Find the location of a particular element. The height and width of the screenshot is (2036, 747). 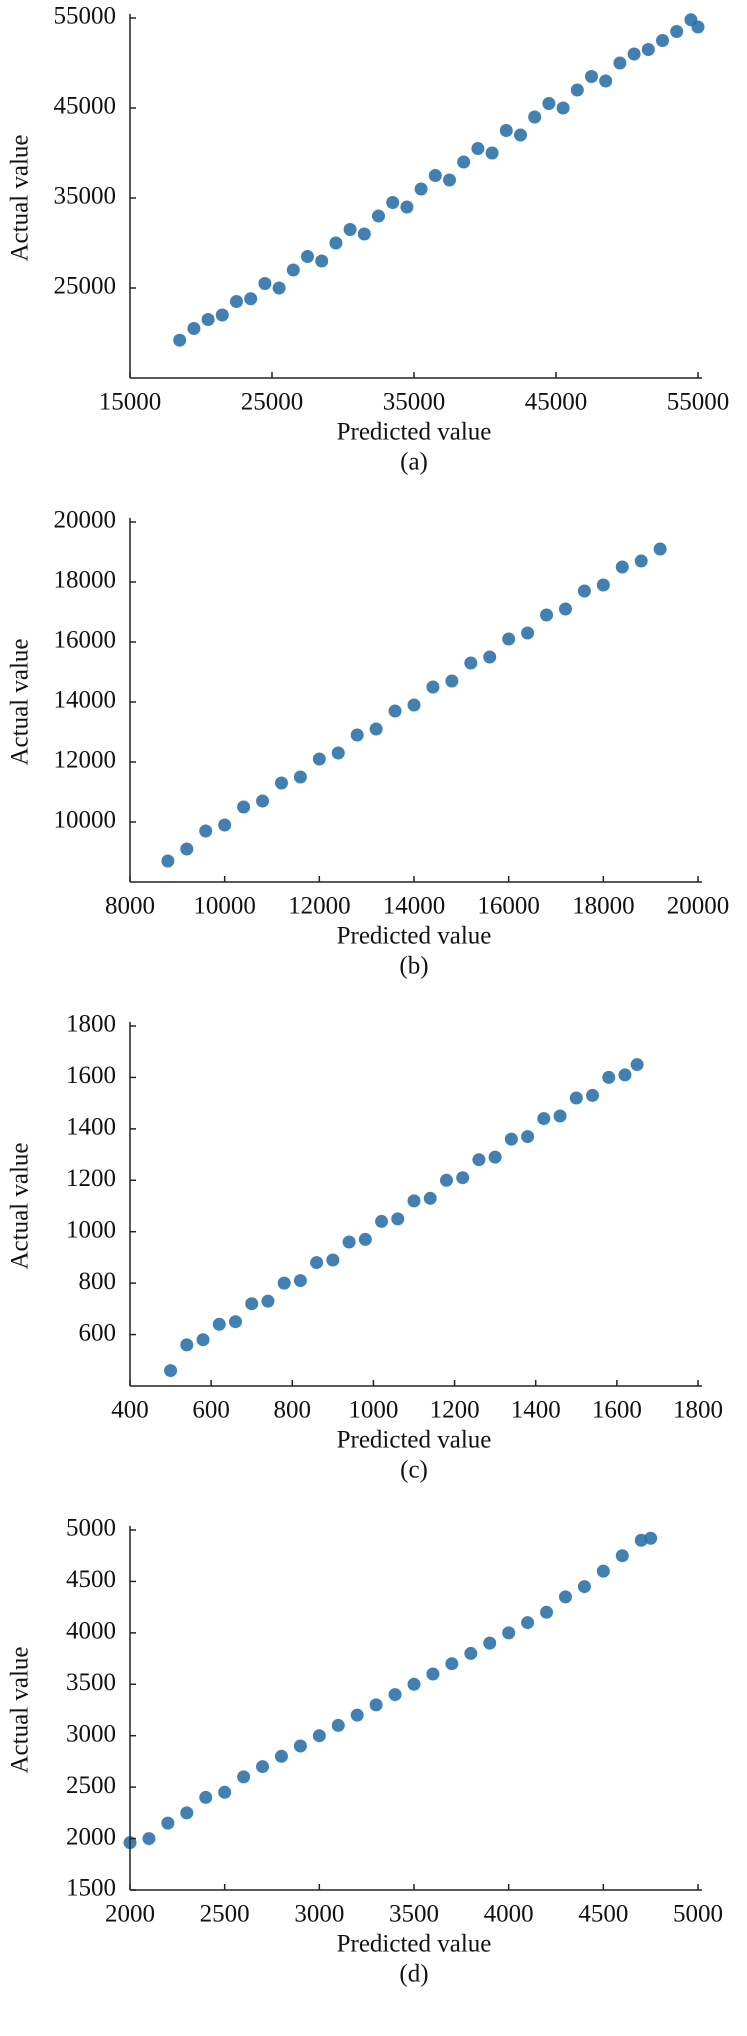

x-tick-label: 5000 is located at coordinates (698, 1914).